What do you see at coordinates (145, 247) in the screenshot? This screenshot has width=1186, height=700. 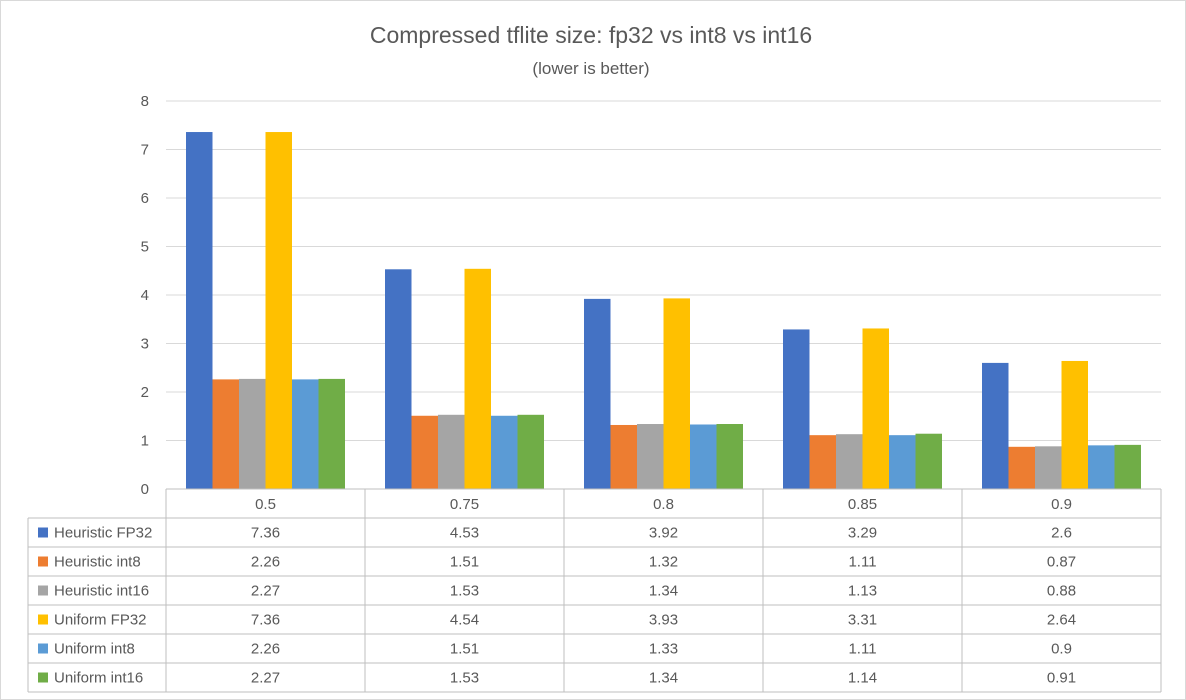 I see `y-tick-label: 5` at bounding box center [145, 247].